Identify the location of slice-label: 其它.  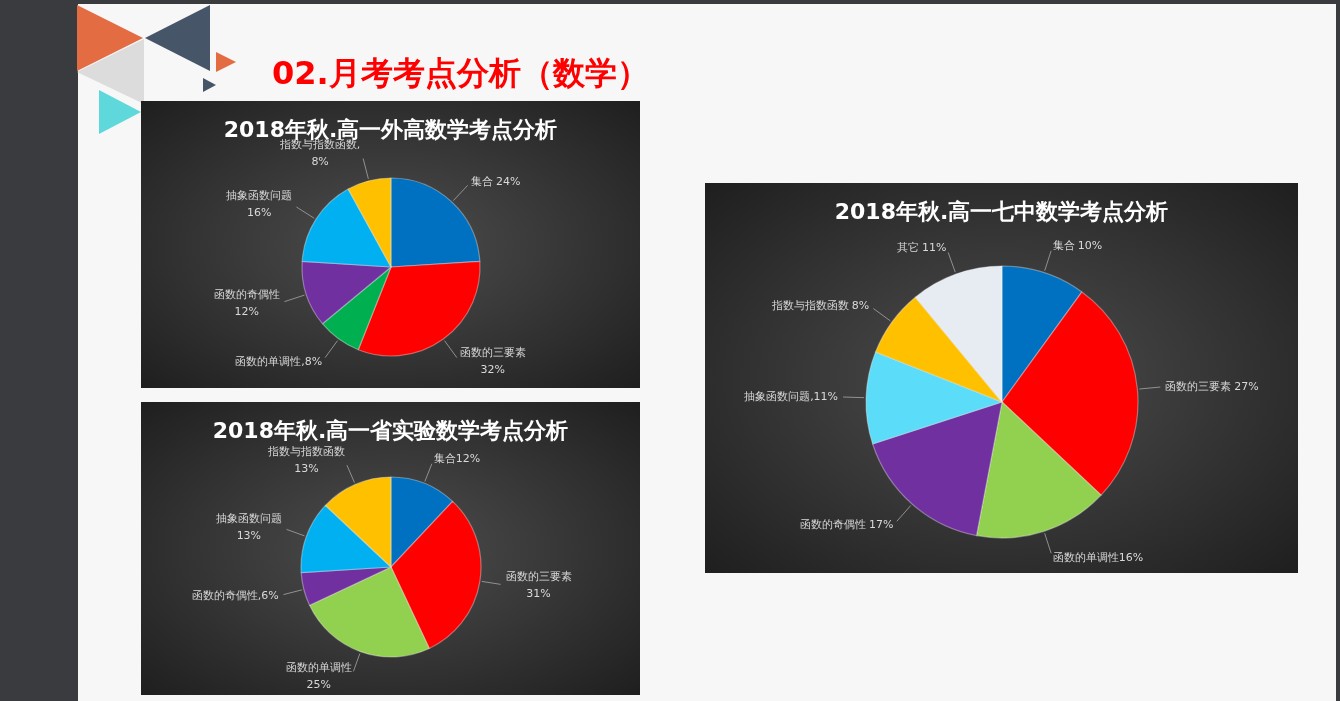
(907, 247).